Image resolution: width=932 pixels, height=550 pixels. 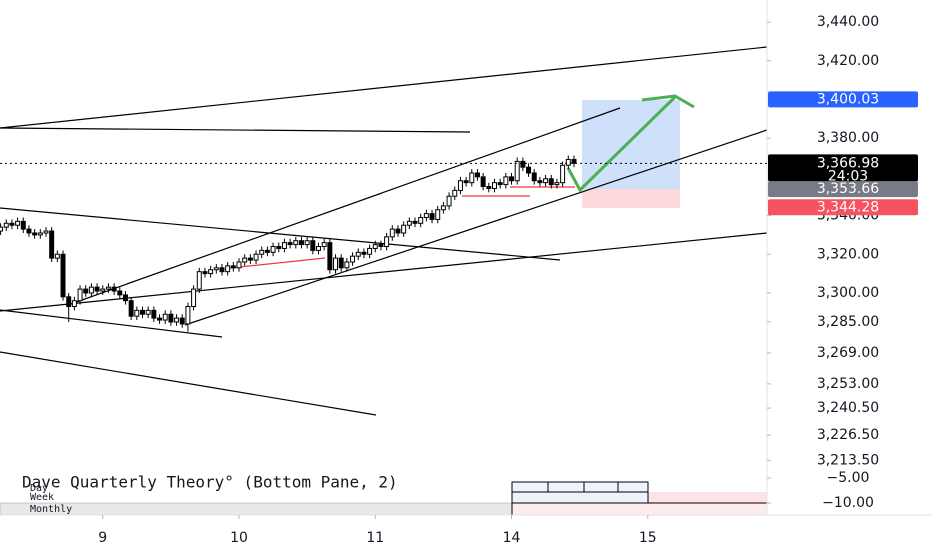 What do you see at coordinates (102, 538) in the screenshot?
I see `x-tick-label: 9` at bounding box center [102, 538].